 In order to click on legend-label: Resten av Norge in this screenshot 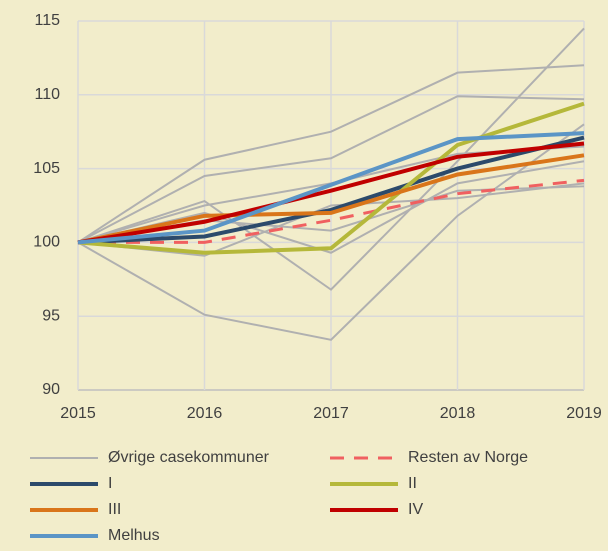, I will do `click(468, 457)`.